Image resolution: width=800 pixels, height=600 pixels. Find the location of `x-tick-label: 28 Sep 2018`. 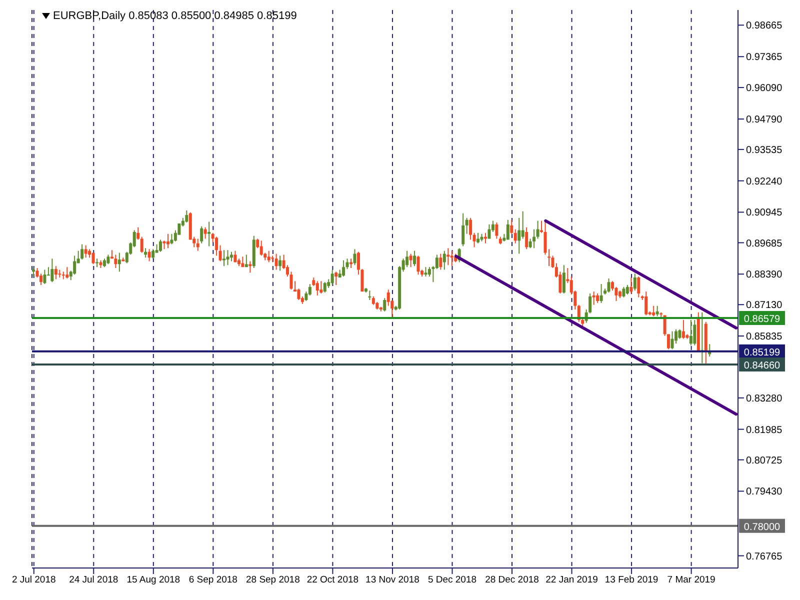

x-tick-label: 28 Sep 2018 is located at coordinates (273, 580).